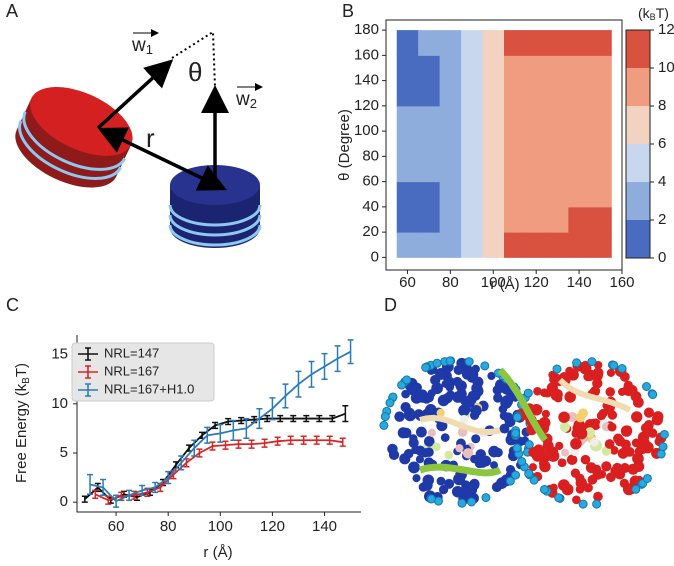 The height and width of the screenshot is (566, 674). Describe the element at coordinates (12, 11) in the screenshot. I see `panel-label: A` at that location.